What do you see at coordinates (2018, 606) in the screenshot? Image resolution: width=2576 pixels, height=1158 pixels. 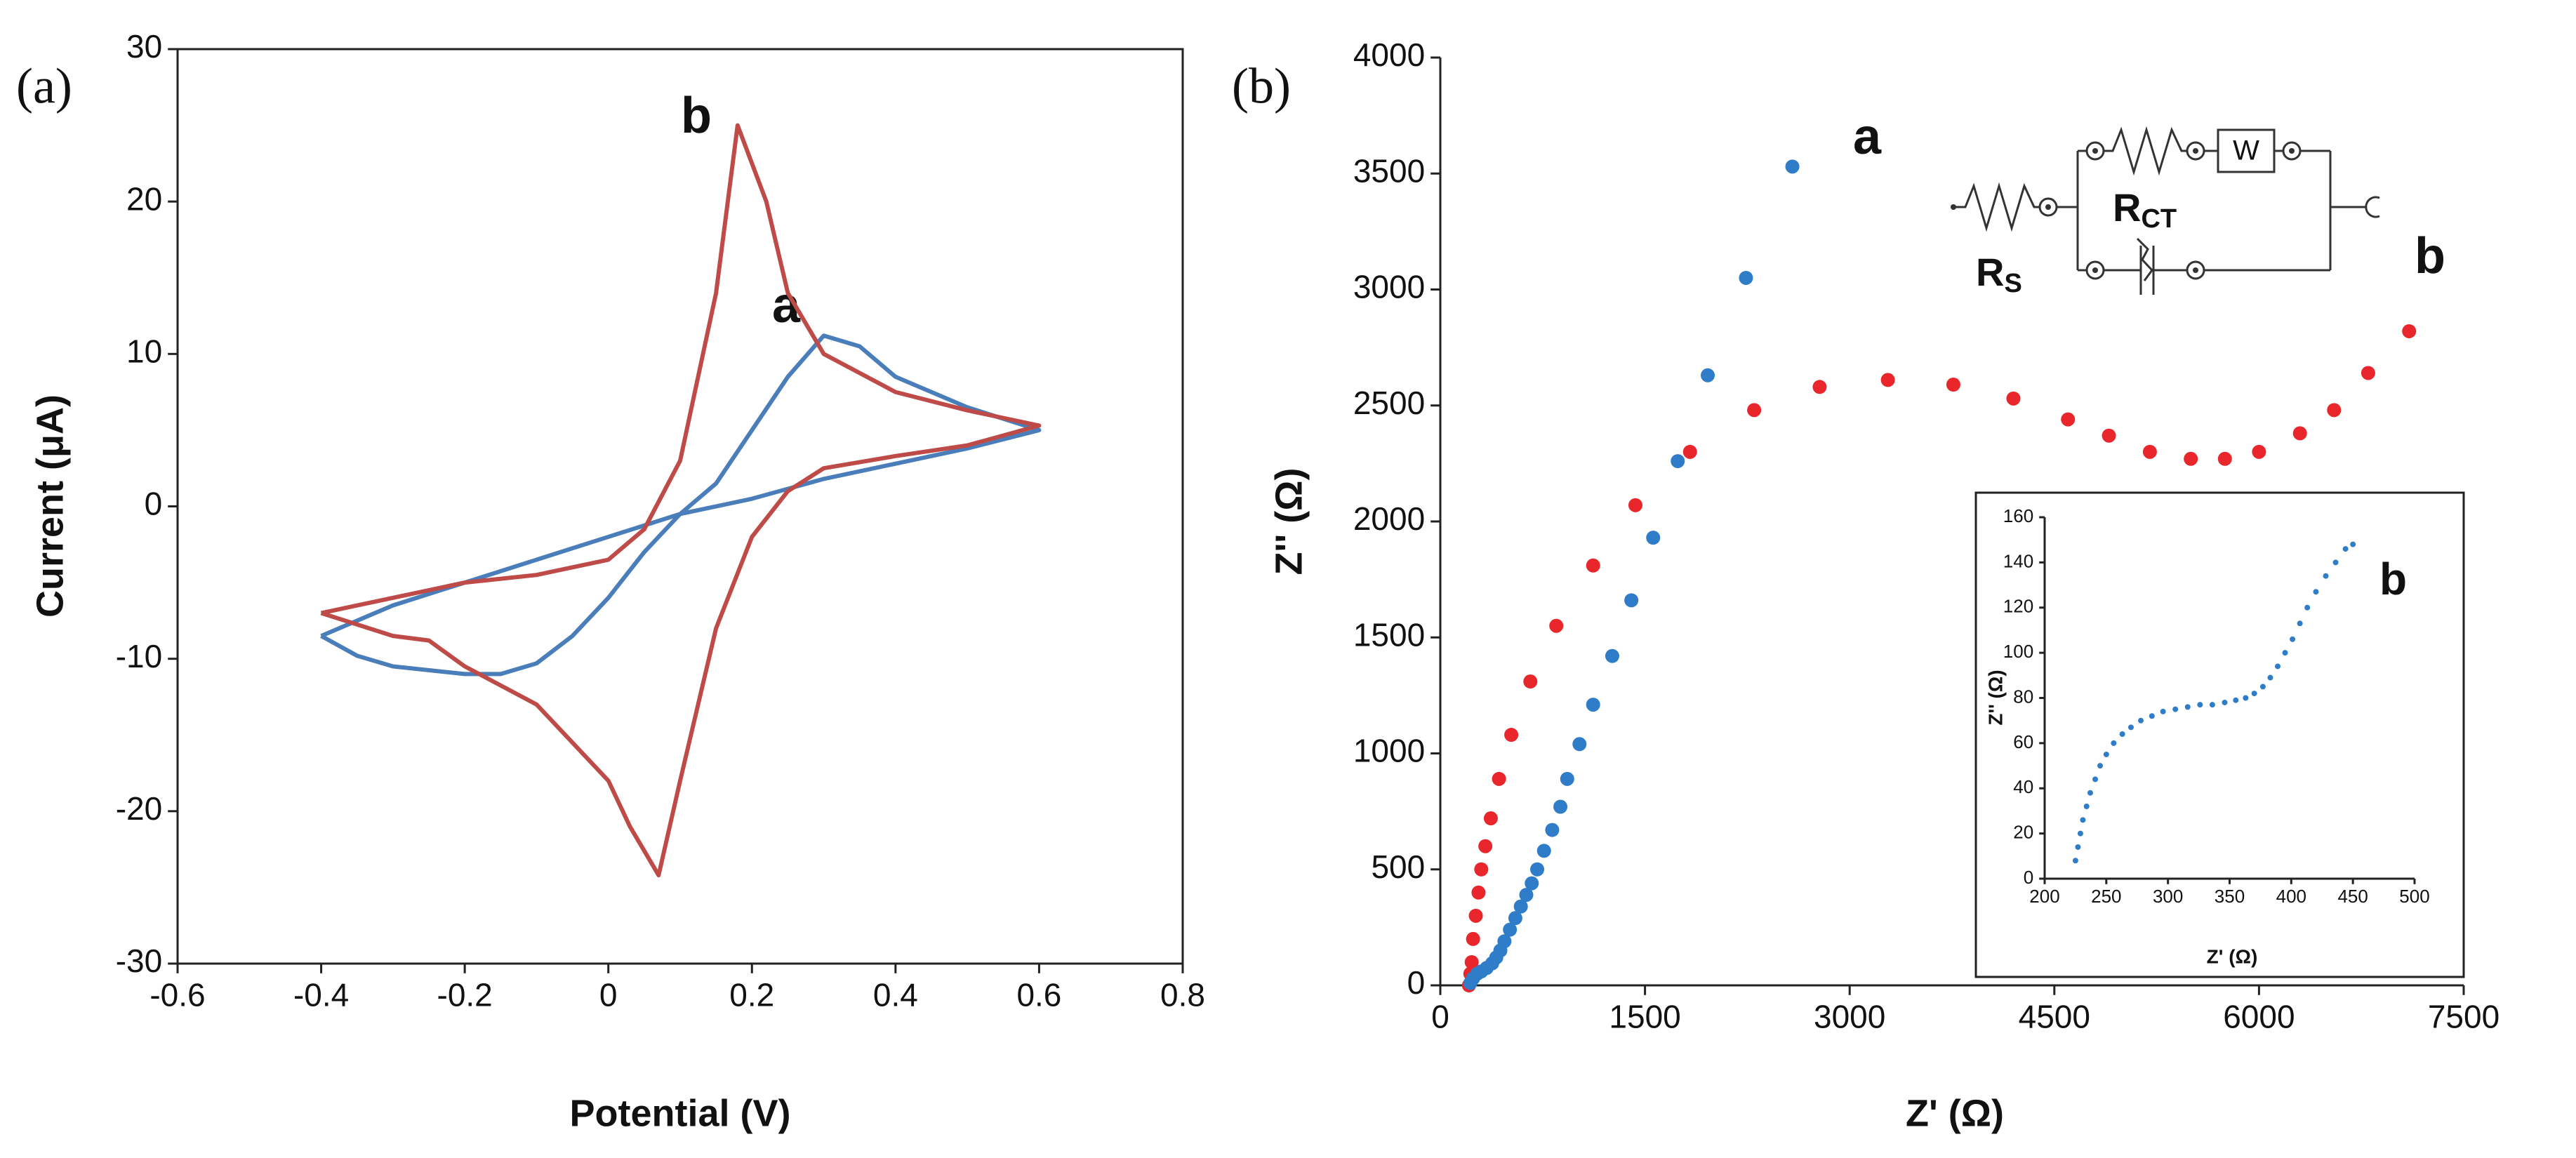 I see `y-tick-label: 120` at bounding box center [2018, 606].